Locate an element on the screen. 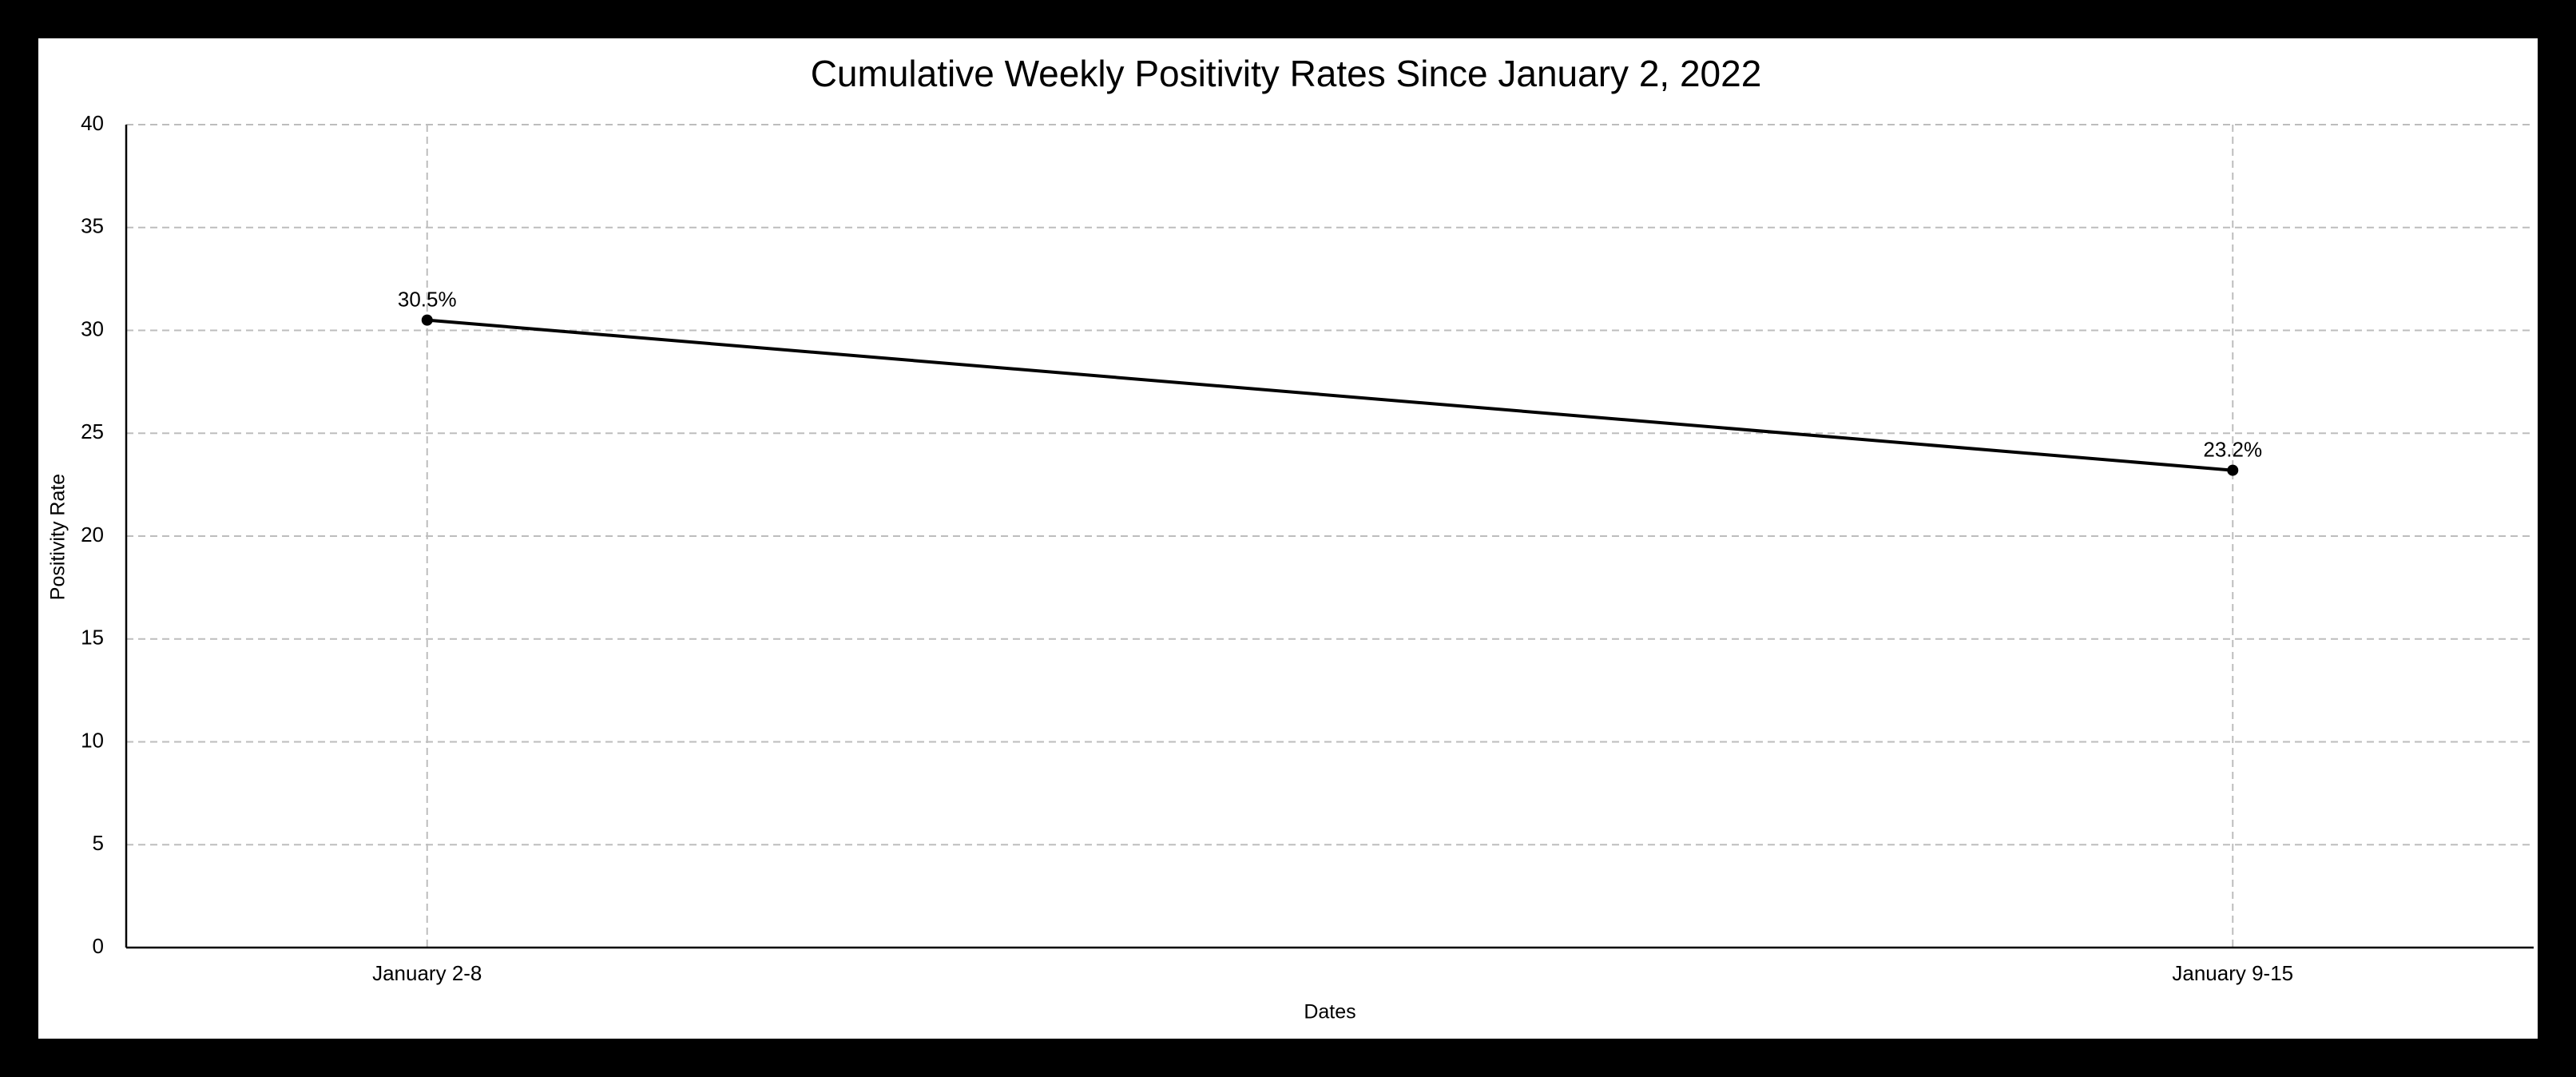 This screenshot has width=2576, height=1077. x-tick-label: January 9-15 is located at coordinates (2232, 973).